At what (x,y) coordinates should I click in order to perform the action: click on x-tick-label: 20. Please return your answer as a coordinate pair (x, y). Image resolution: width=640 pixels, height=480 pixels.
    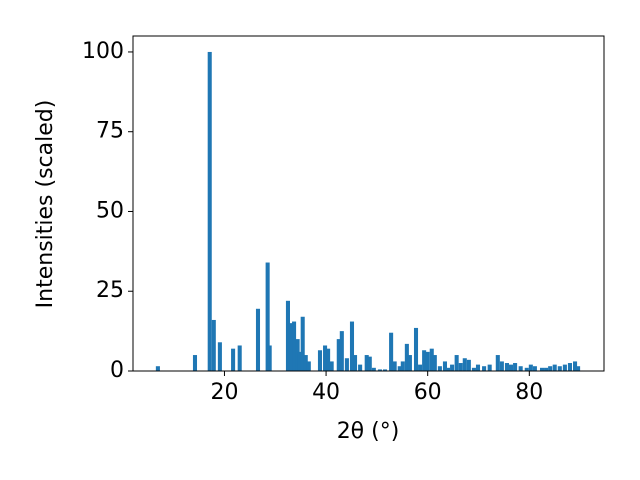
    Looking at the image, I should click on (224, 392).